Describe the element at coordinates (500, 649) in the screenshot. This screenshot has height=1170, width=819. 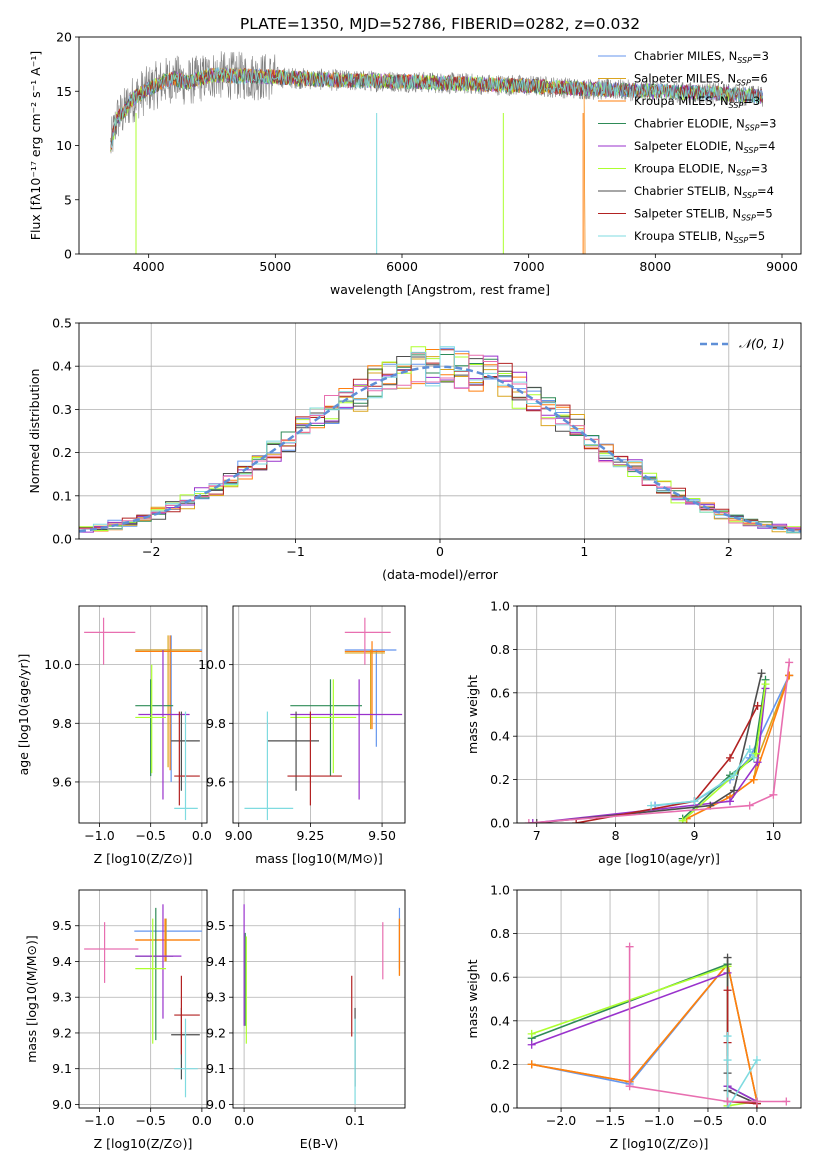
I see `y-tick-label: 0.8` at that location.